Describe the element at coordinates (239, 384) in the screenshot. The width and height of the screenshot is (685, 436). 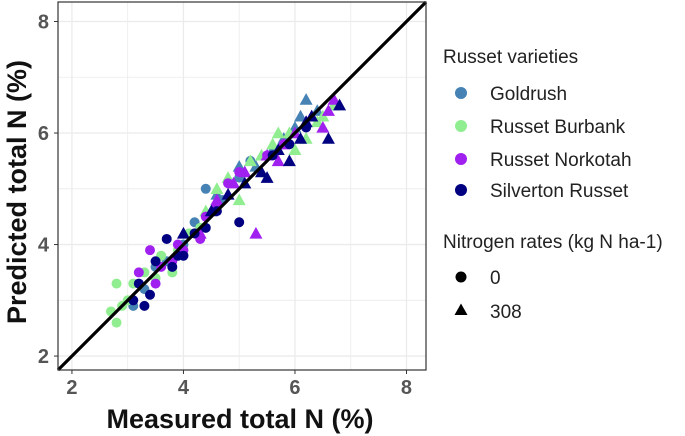
I see `x-axis-ticks: 2 4 6 8` at that location.